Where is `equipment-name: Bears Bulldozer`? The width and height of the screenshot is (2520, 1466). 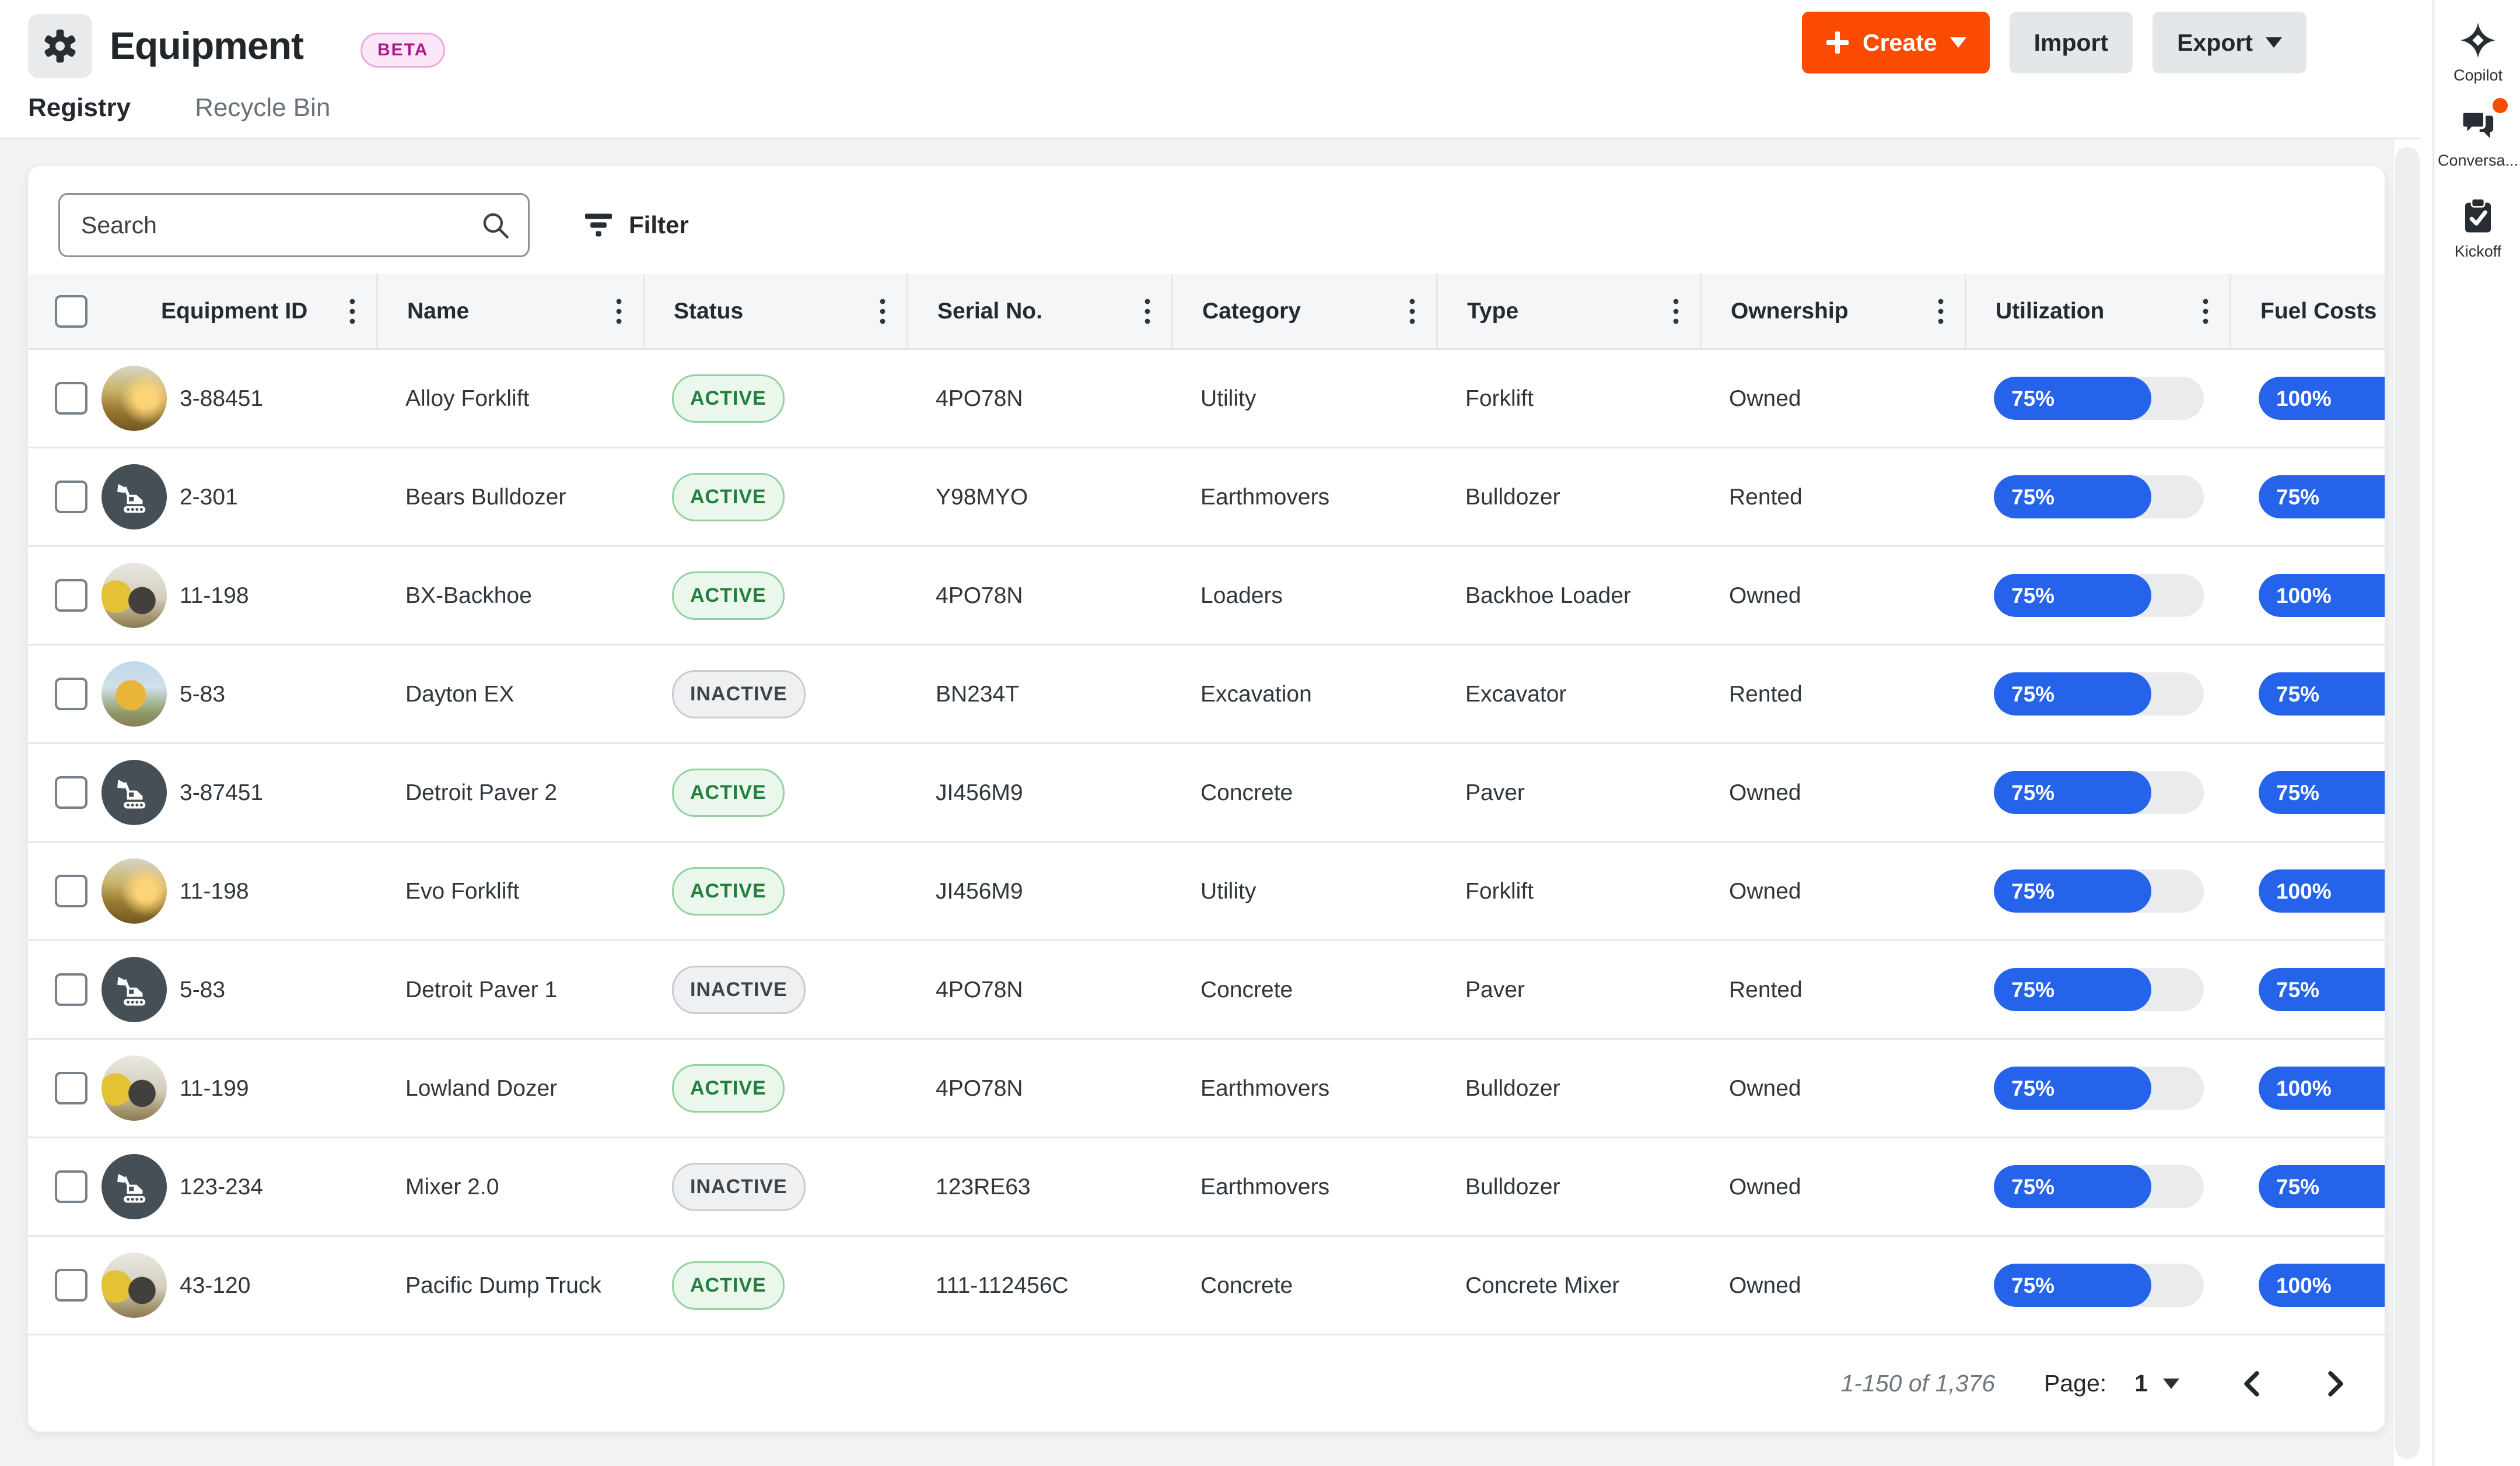 equipment-name: Bears Bulldozer is located at coordinates (485, 497).